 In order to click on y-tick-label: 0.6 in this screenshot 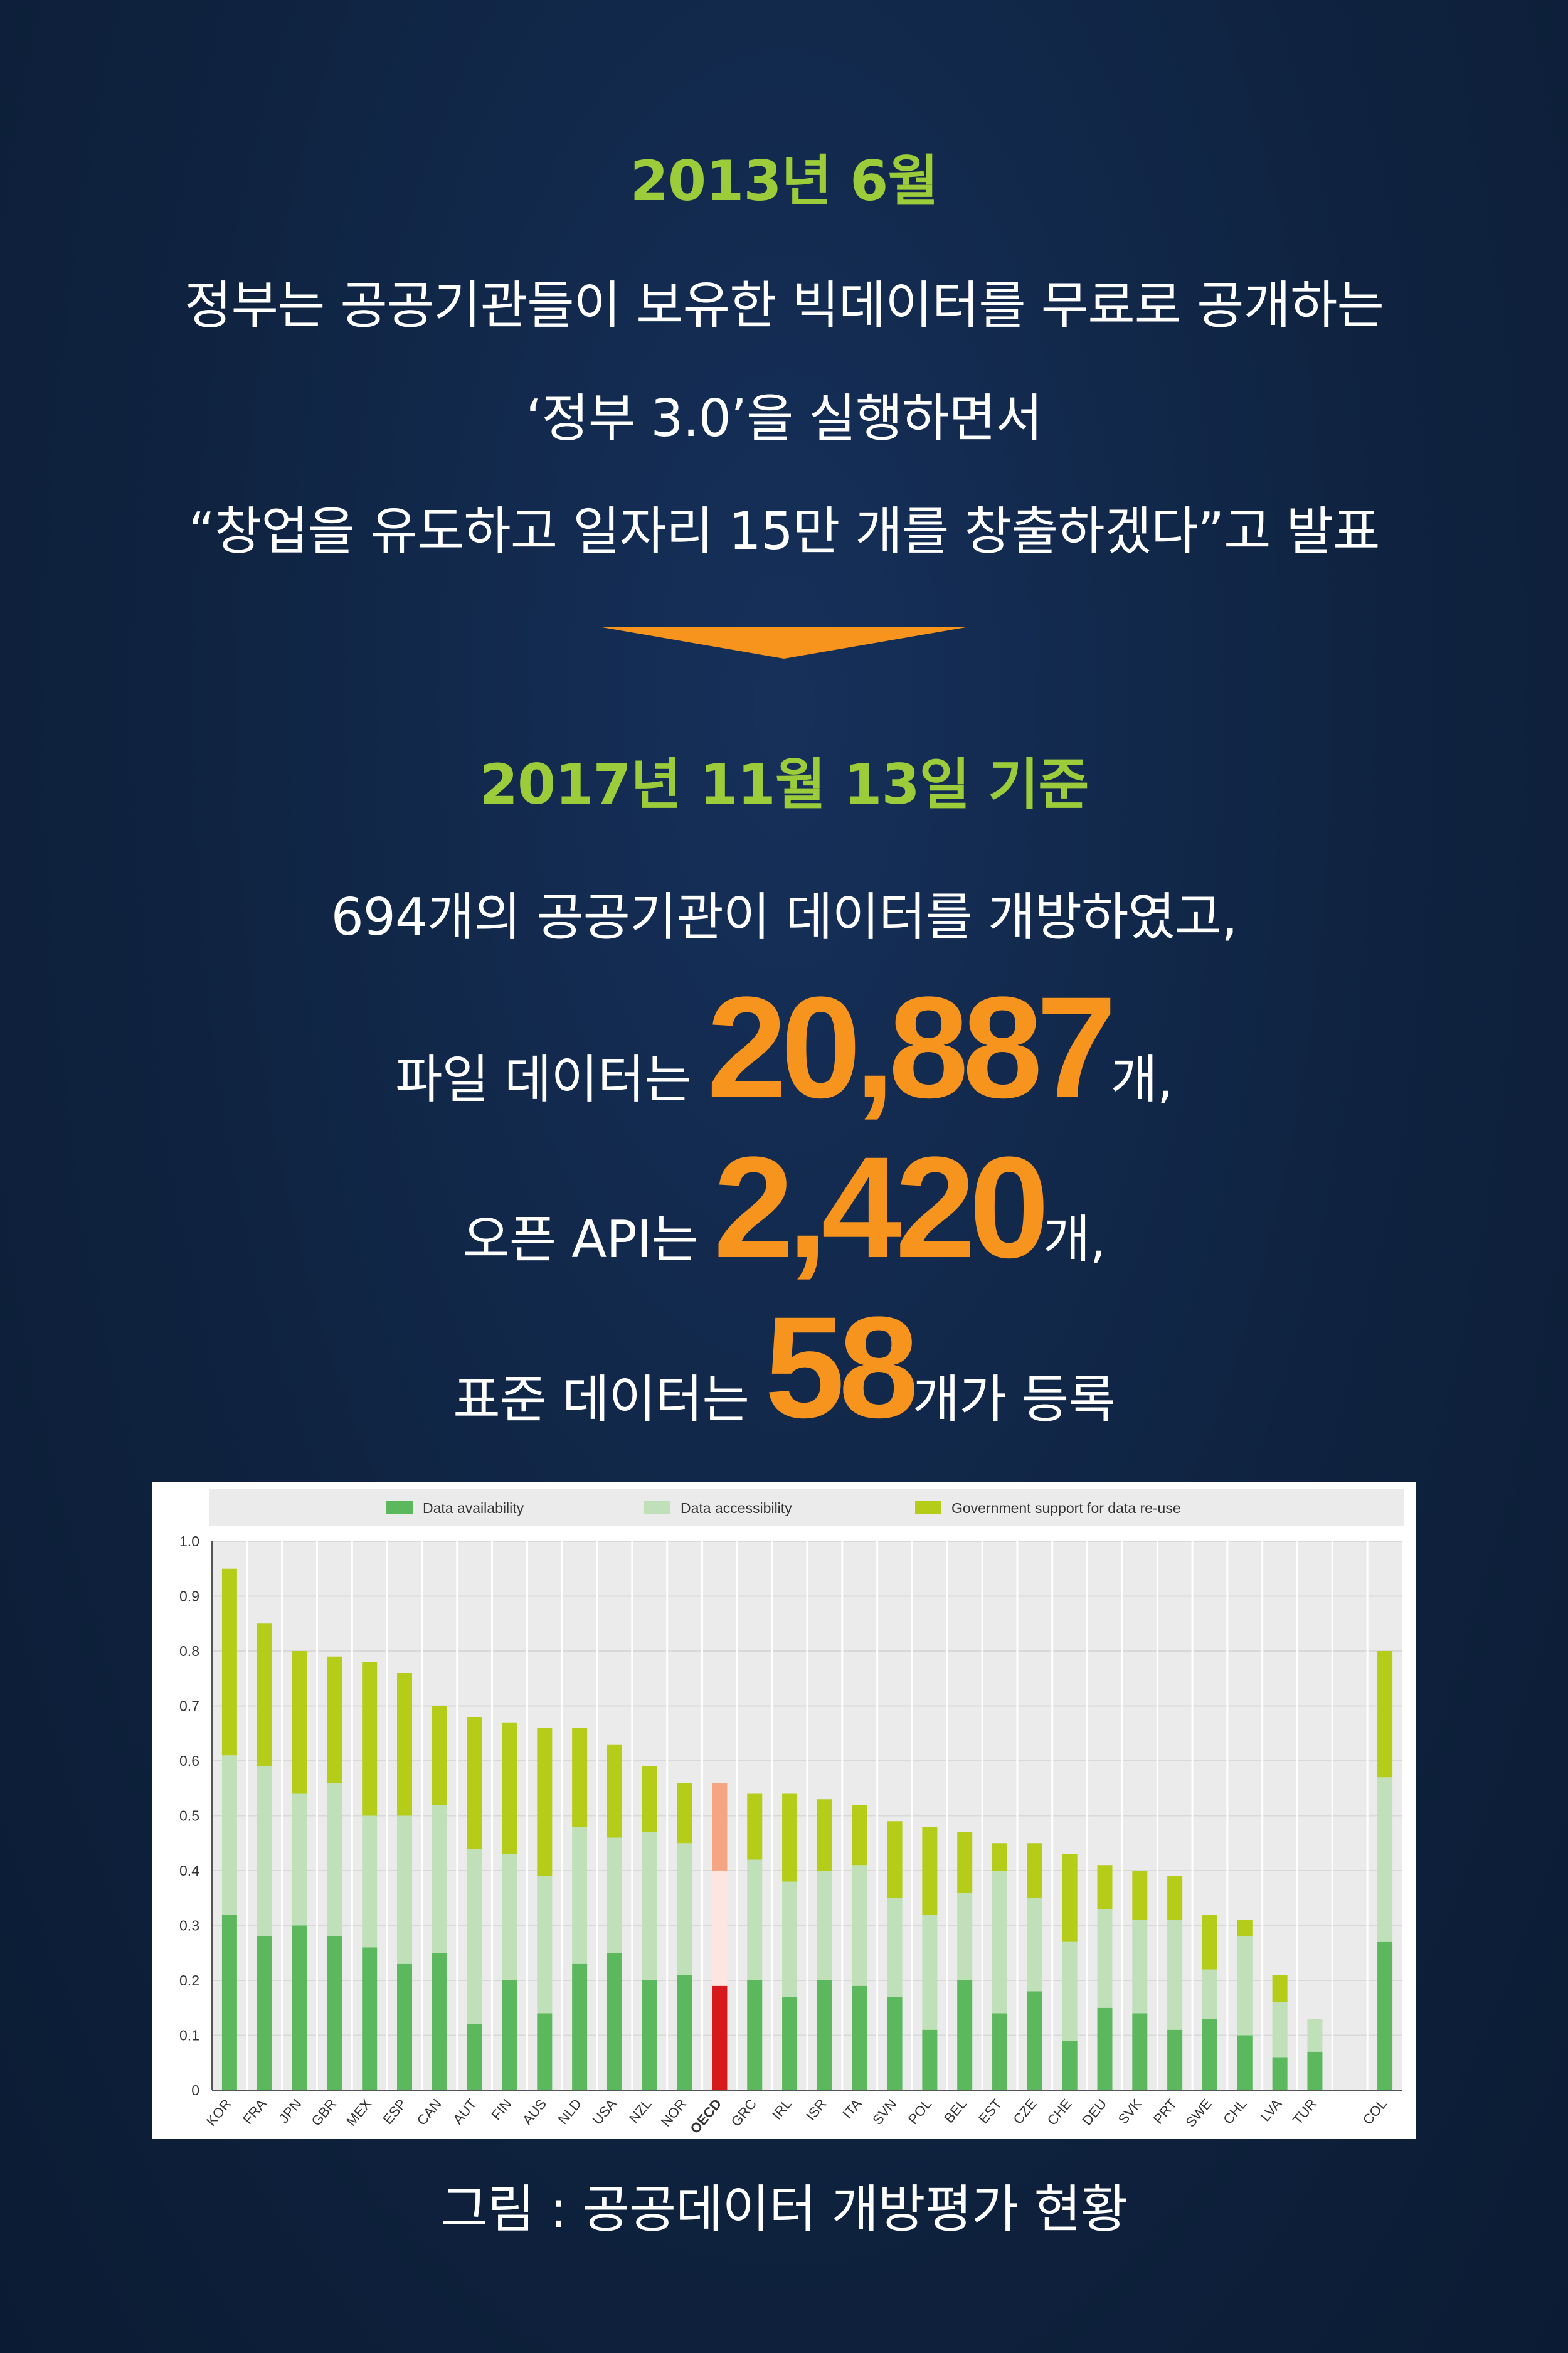, I will do `click(189, 1761)`.